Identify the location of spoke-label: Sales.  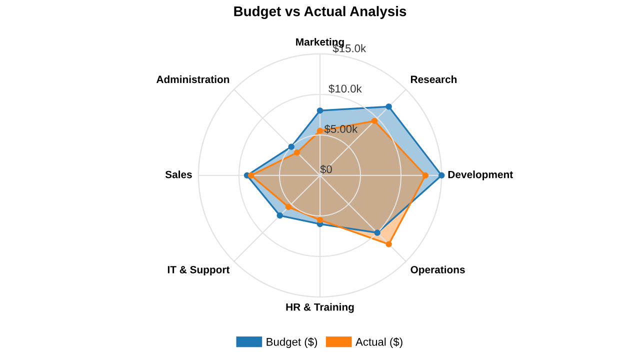
(178, 174).